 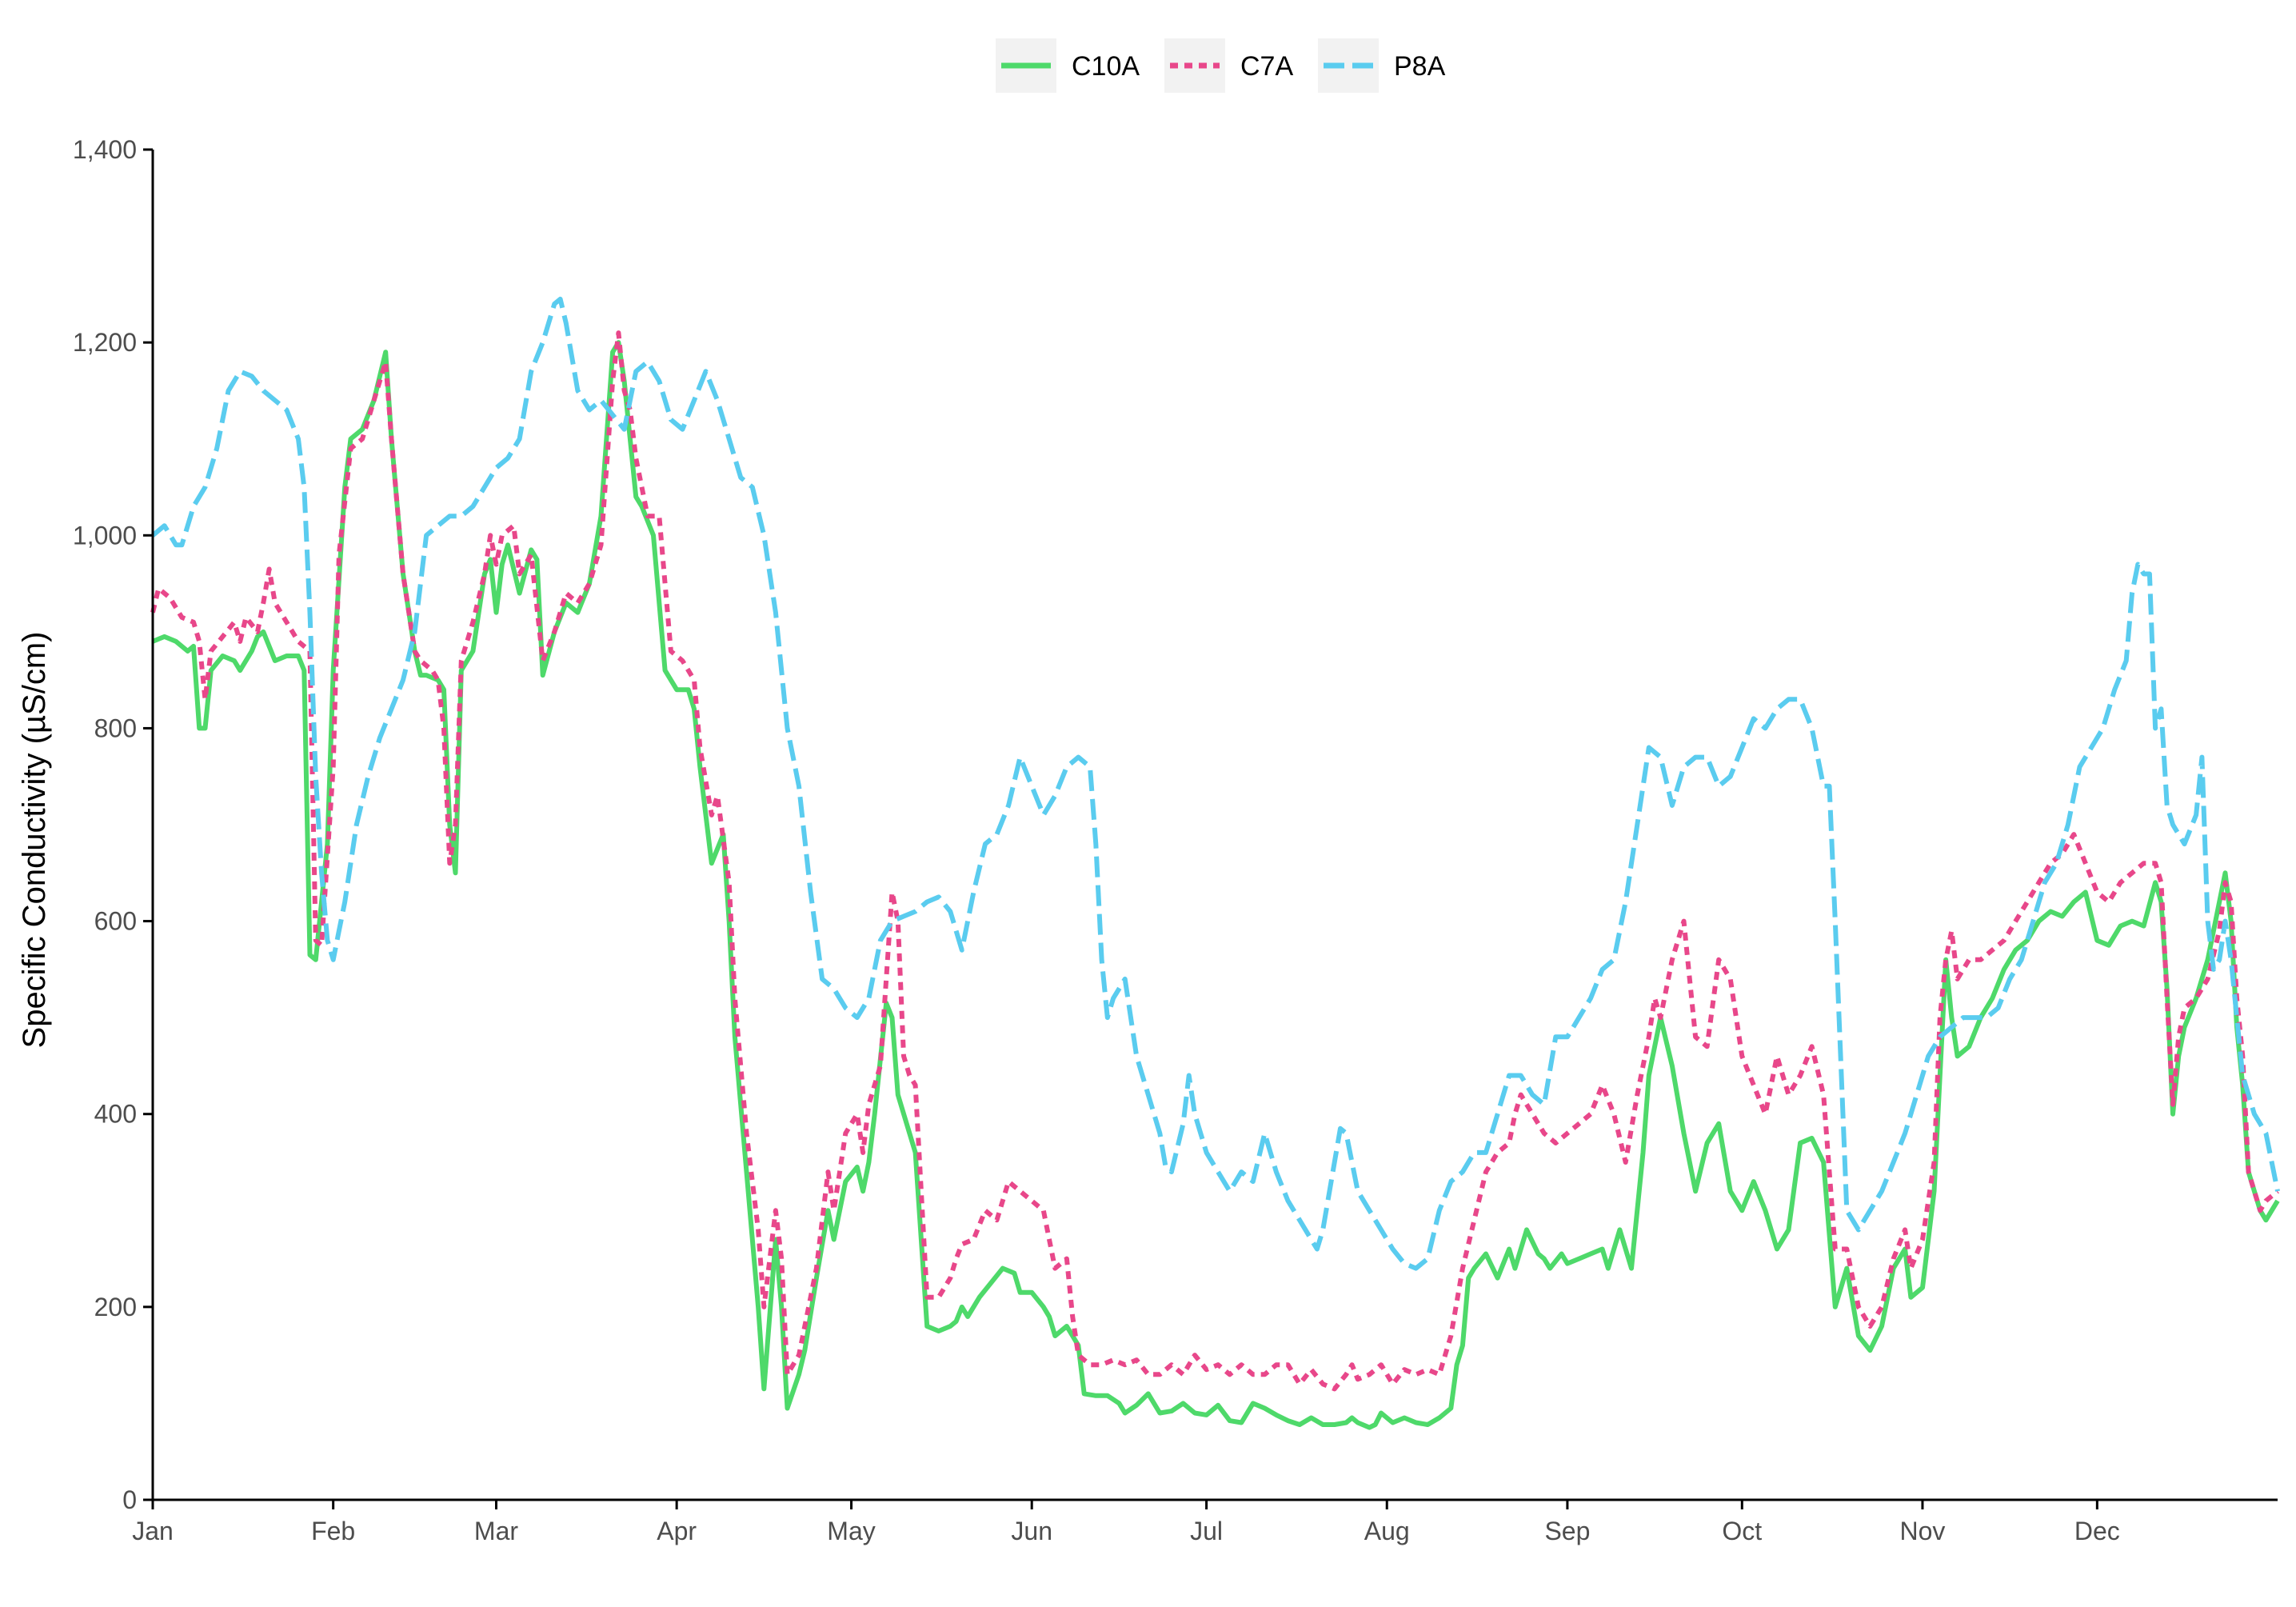 What do you see at coordinates (116, 728) in the screenshot?
I see `y-tick-label: 800` at bounding box center [116, 728].